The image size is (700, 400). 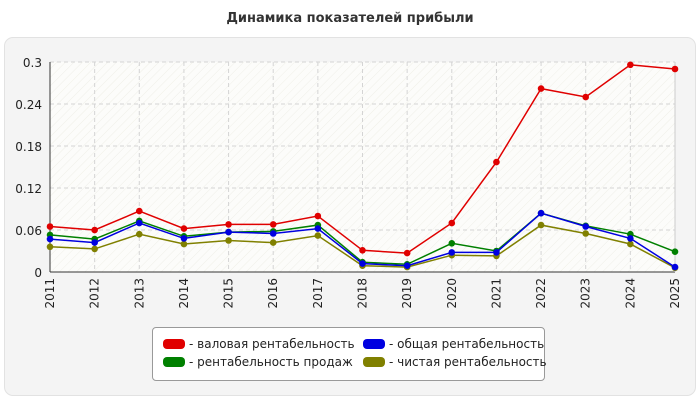 What do you see at coordinates (32, 63) in the screenshot?
I see `y-tick-label: 0.3` at bounding box center [32, 63].